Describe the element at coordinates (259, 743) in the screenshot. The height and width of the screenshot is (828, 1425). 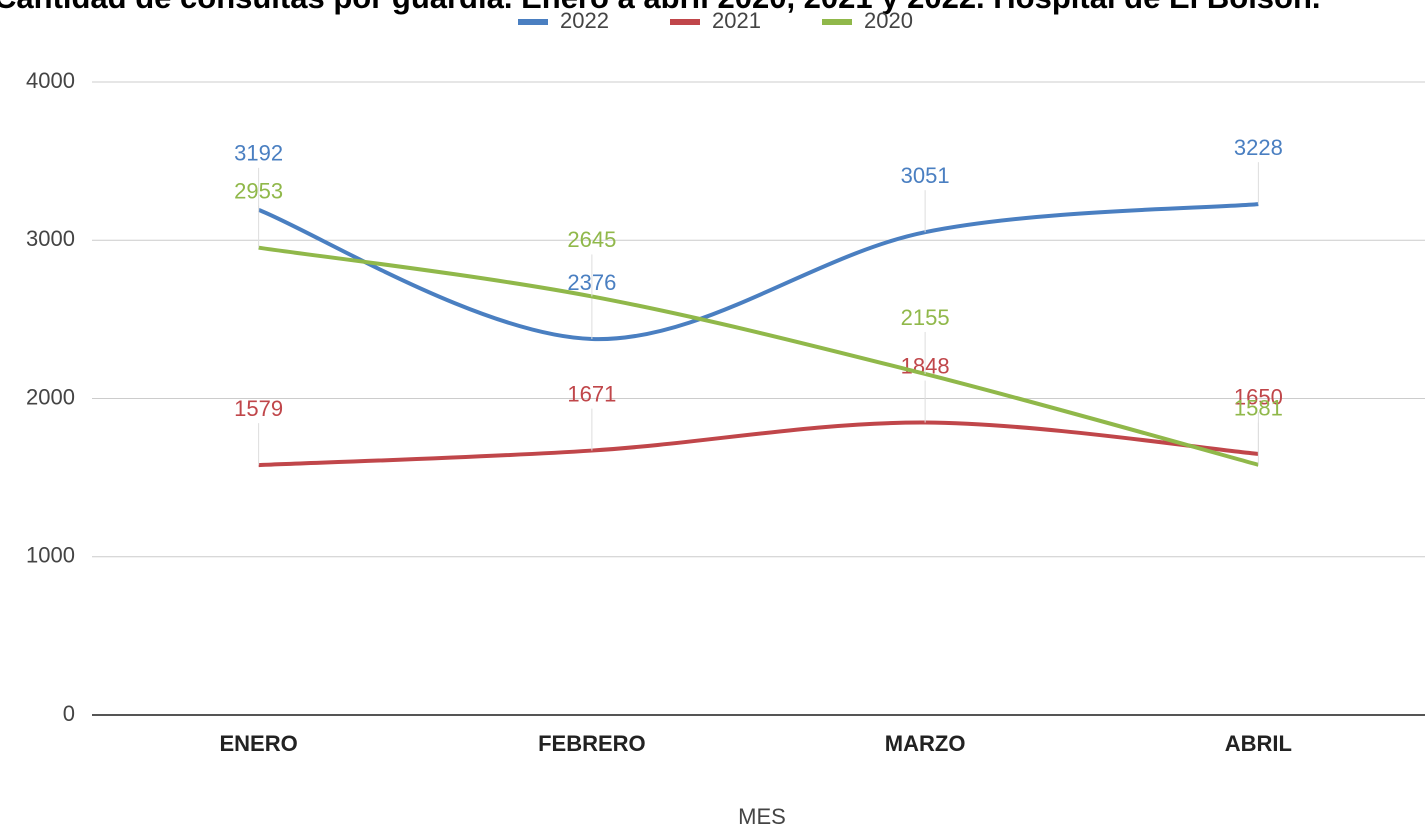
I see `x-tick-label: ENERO` at that location.